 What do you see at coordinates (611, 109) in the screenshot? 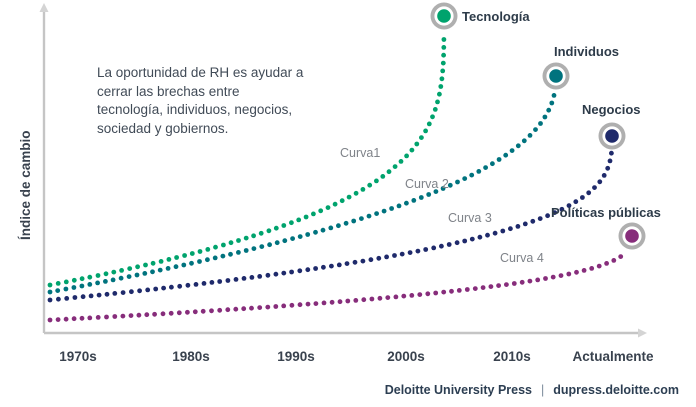
I see `series-name-label: Negocios` at bounding box center [611, 109].